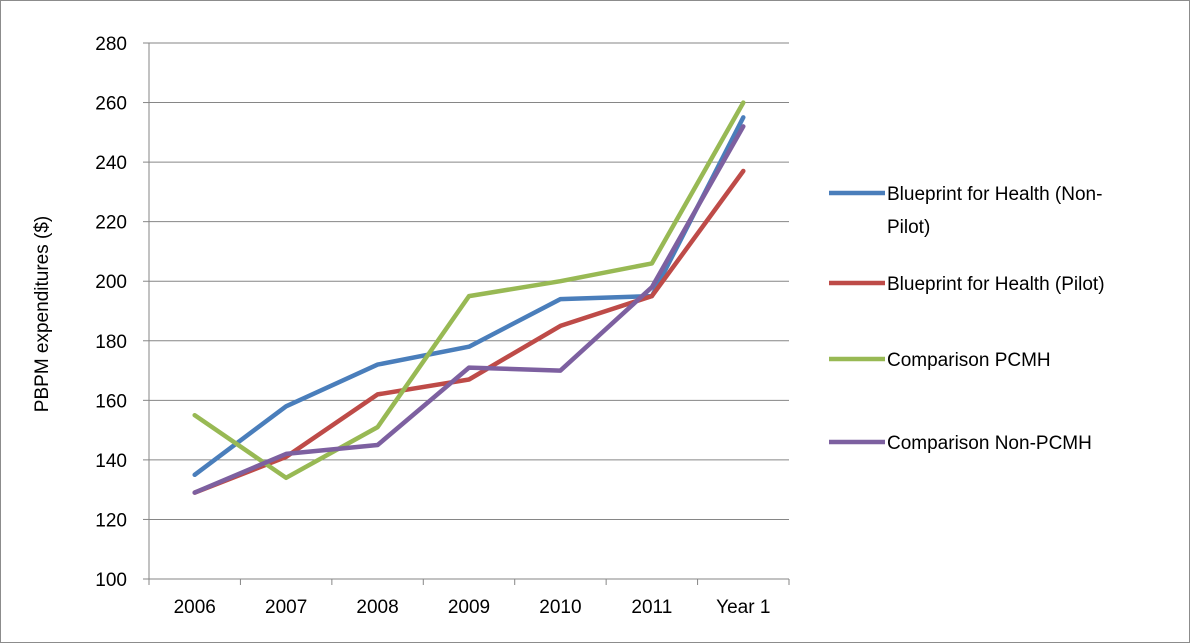 This screenshot has width=1190, height=644. I want to click on y-tick-label: 200, so click(111, 282).